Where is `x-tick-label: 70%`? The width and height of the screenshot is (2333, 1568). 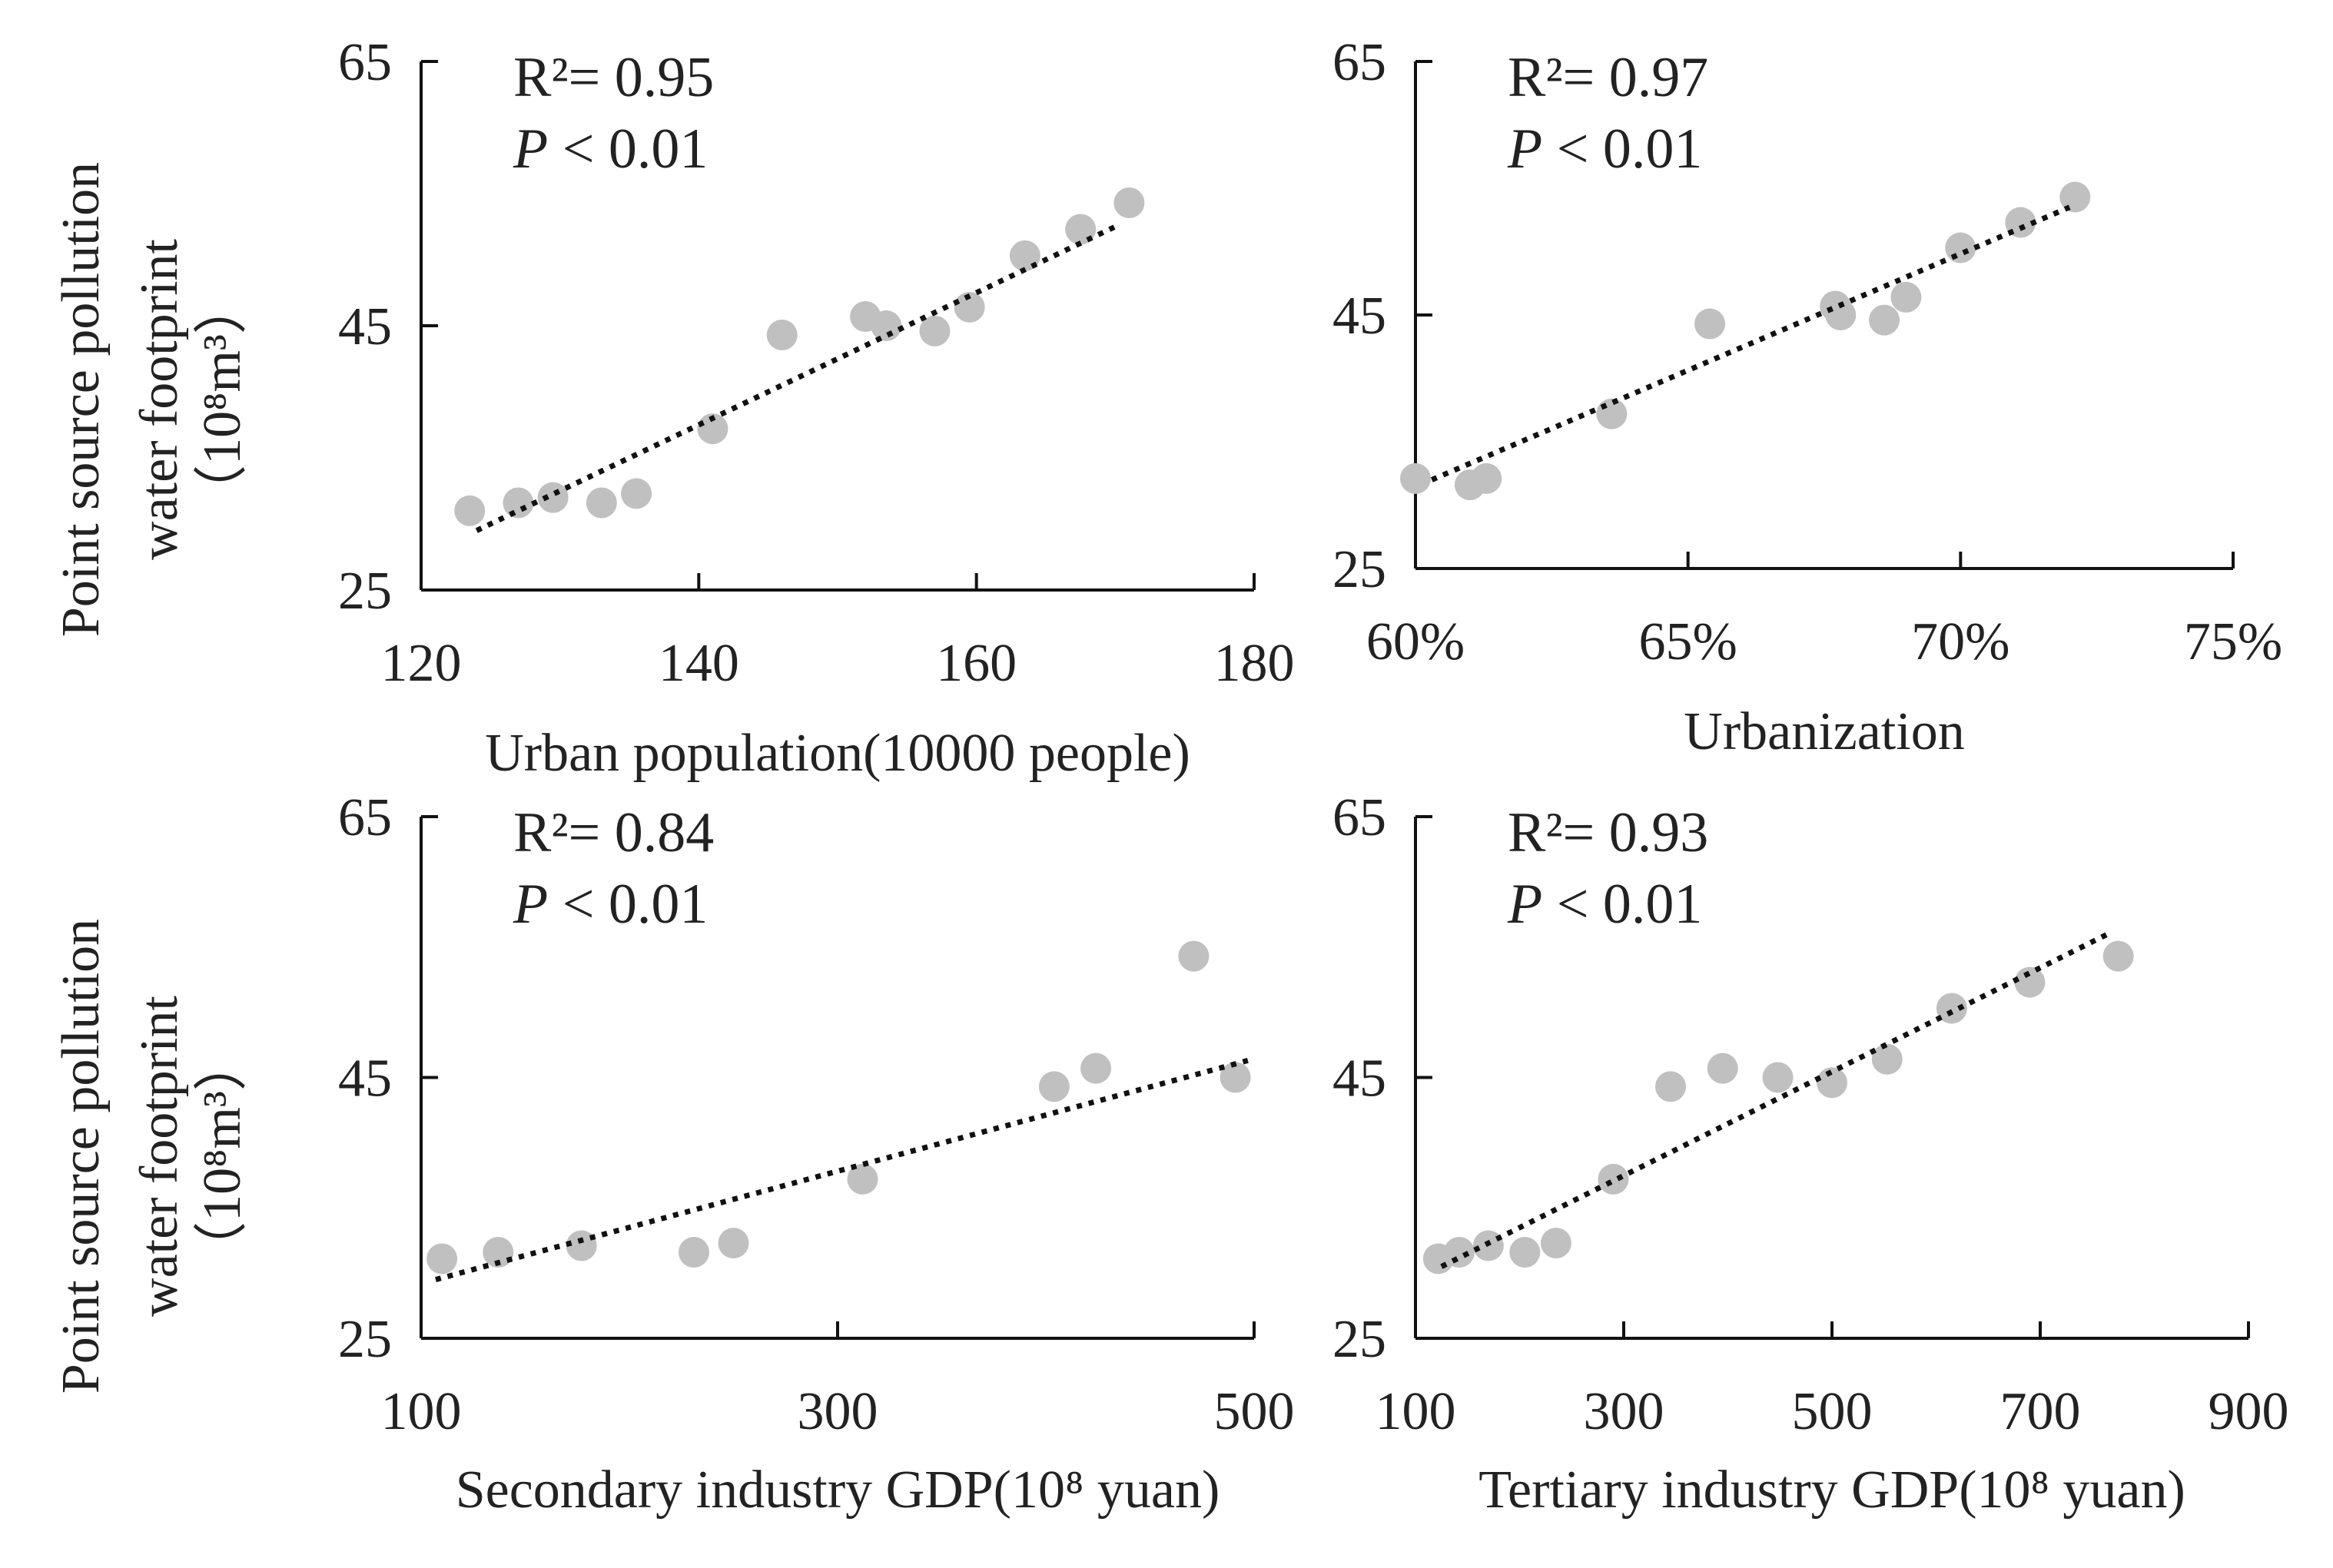 x-tick-label: 70% is located at coordinates (1960, 641).